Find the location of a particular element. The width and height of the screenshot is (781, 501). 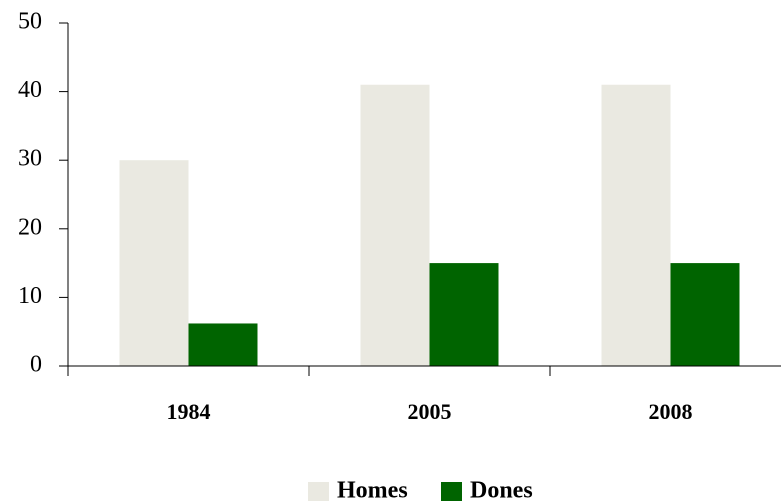

x-tick-label: 2008 is located at coordinates (671, 411).